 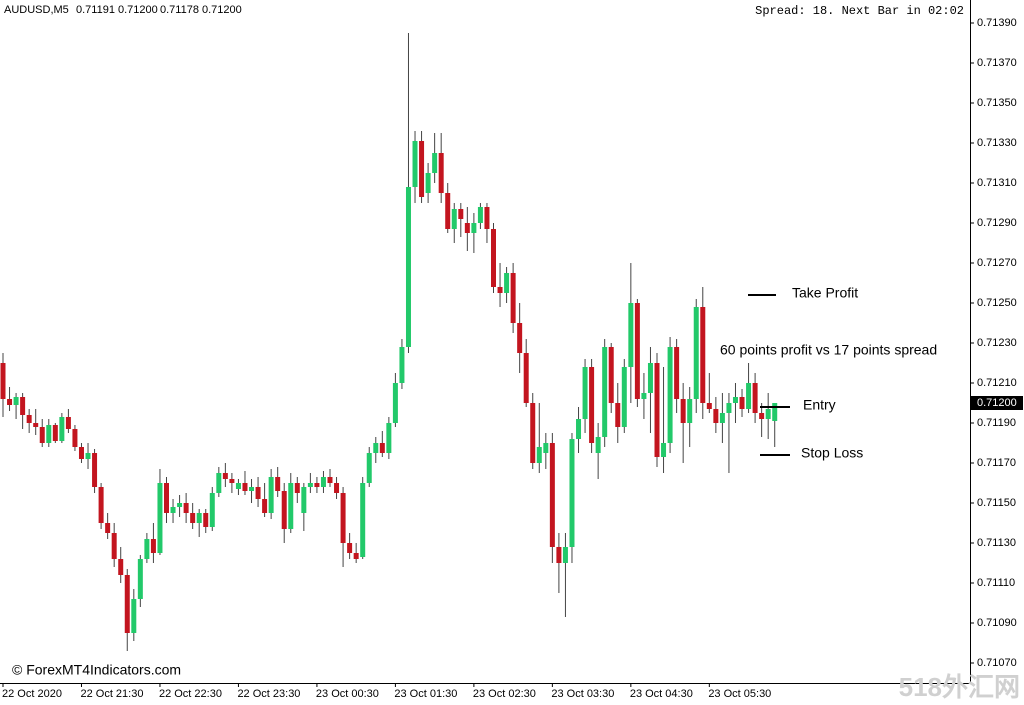 What do you see at coordinates (582, 694) in the screenshot?
I see `x-tick-label: 23 Oct 03:30` at bounding box center [582, 694].